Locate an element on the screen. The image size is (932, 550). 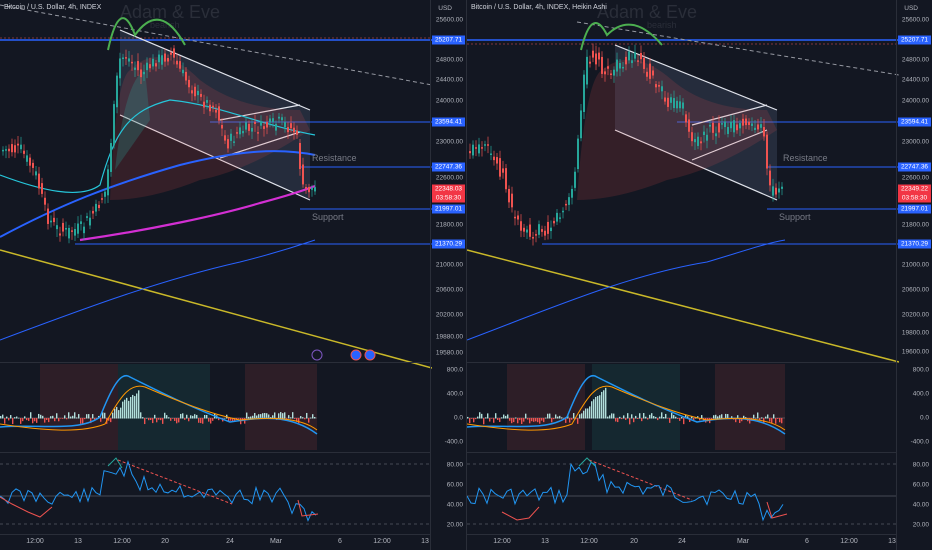
price-label: 21997.01 is located at coordinates (914, 209).